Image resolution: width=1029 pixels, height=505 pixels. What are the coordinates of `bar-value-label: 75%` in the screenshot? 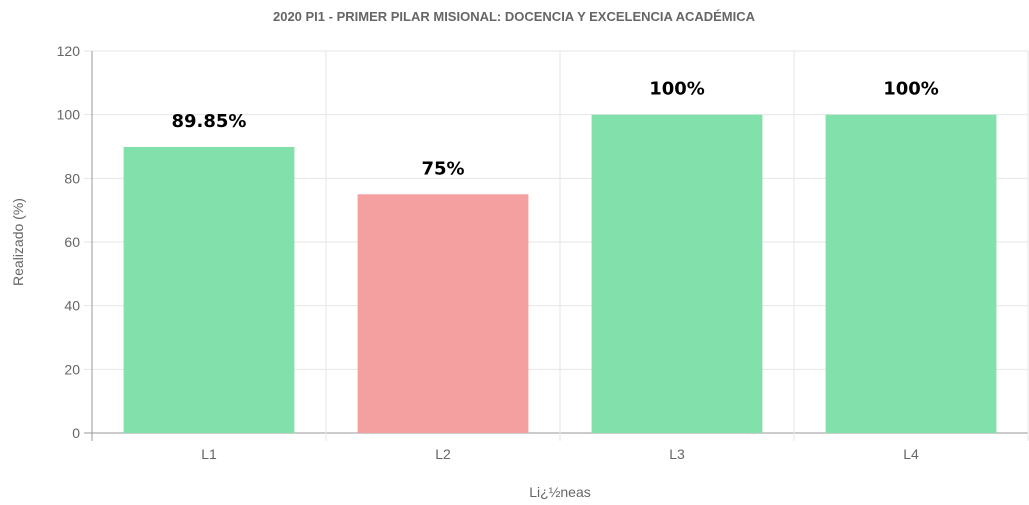 It's located at (442, 168).